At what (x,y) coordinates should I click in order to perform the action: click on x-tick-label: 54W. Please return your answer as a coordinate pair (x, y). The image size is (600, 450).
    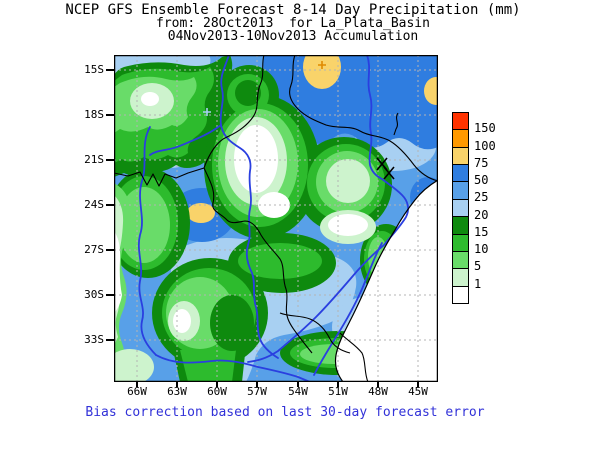
    Looking at the image, I should click on (298, 391).